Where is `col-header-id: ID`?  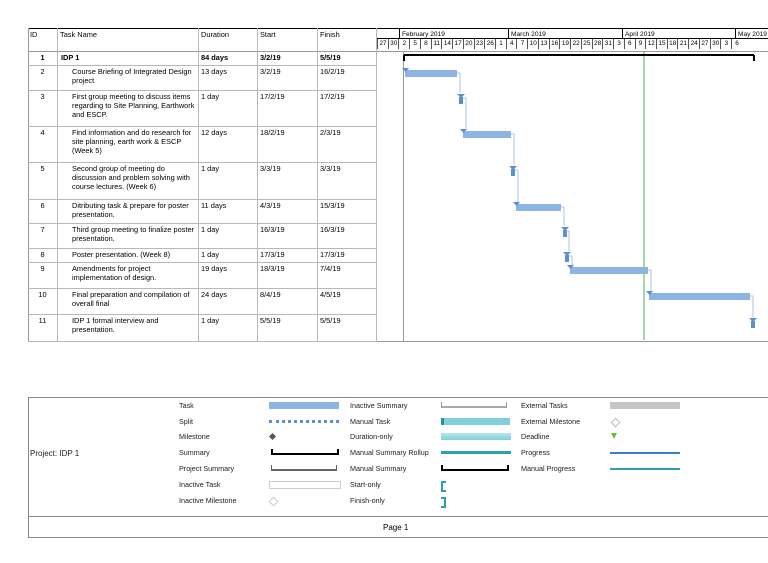
col-header-id: ID is located at coordinates (34, 34).